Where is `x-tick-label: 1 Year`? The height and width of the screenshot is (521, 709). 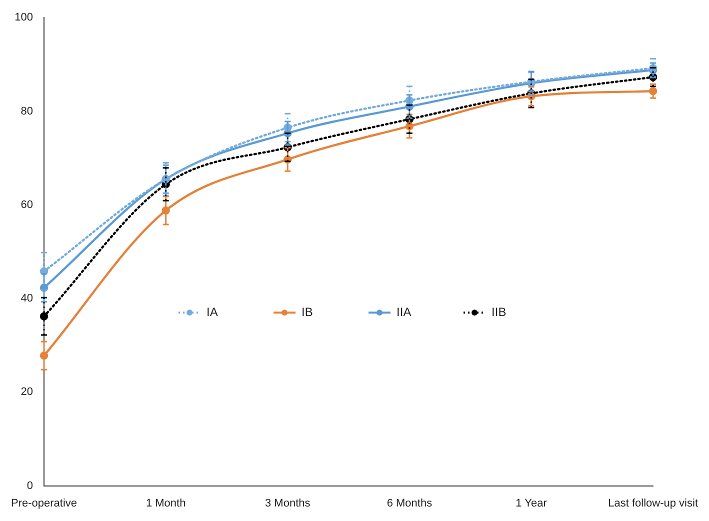
x-tick-label: 1 Year is located at coordinates (532, 503).